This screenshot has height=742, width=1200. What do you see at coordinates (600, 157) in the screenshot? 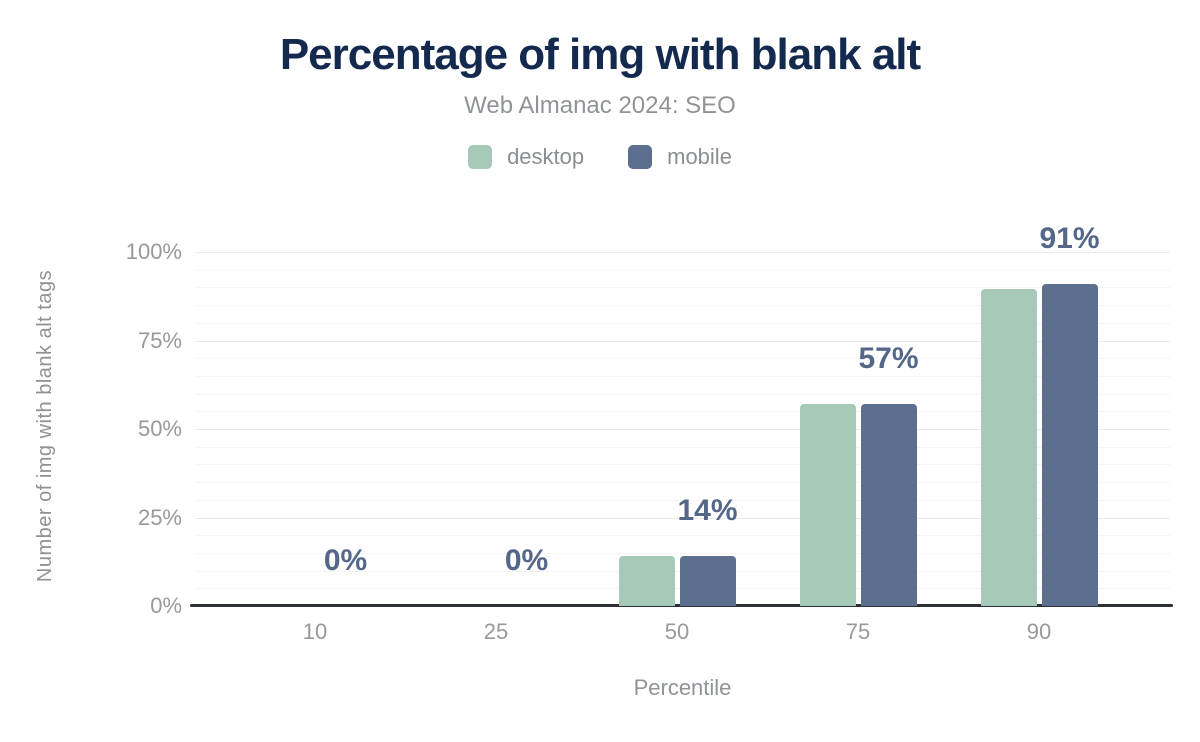
I see `legend: desktop mobile` at bounding box center [600, 157].